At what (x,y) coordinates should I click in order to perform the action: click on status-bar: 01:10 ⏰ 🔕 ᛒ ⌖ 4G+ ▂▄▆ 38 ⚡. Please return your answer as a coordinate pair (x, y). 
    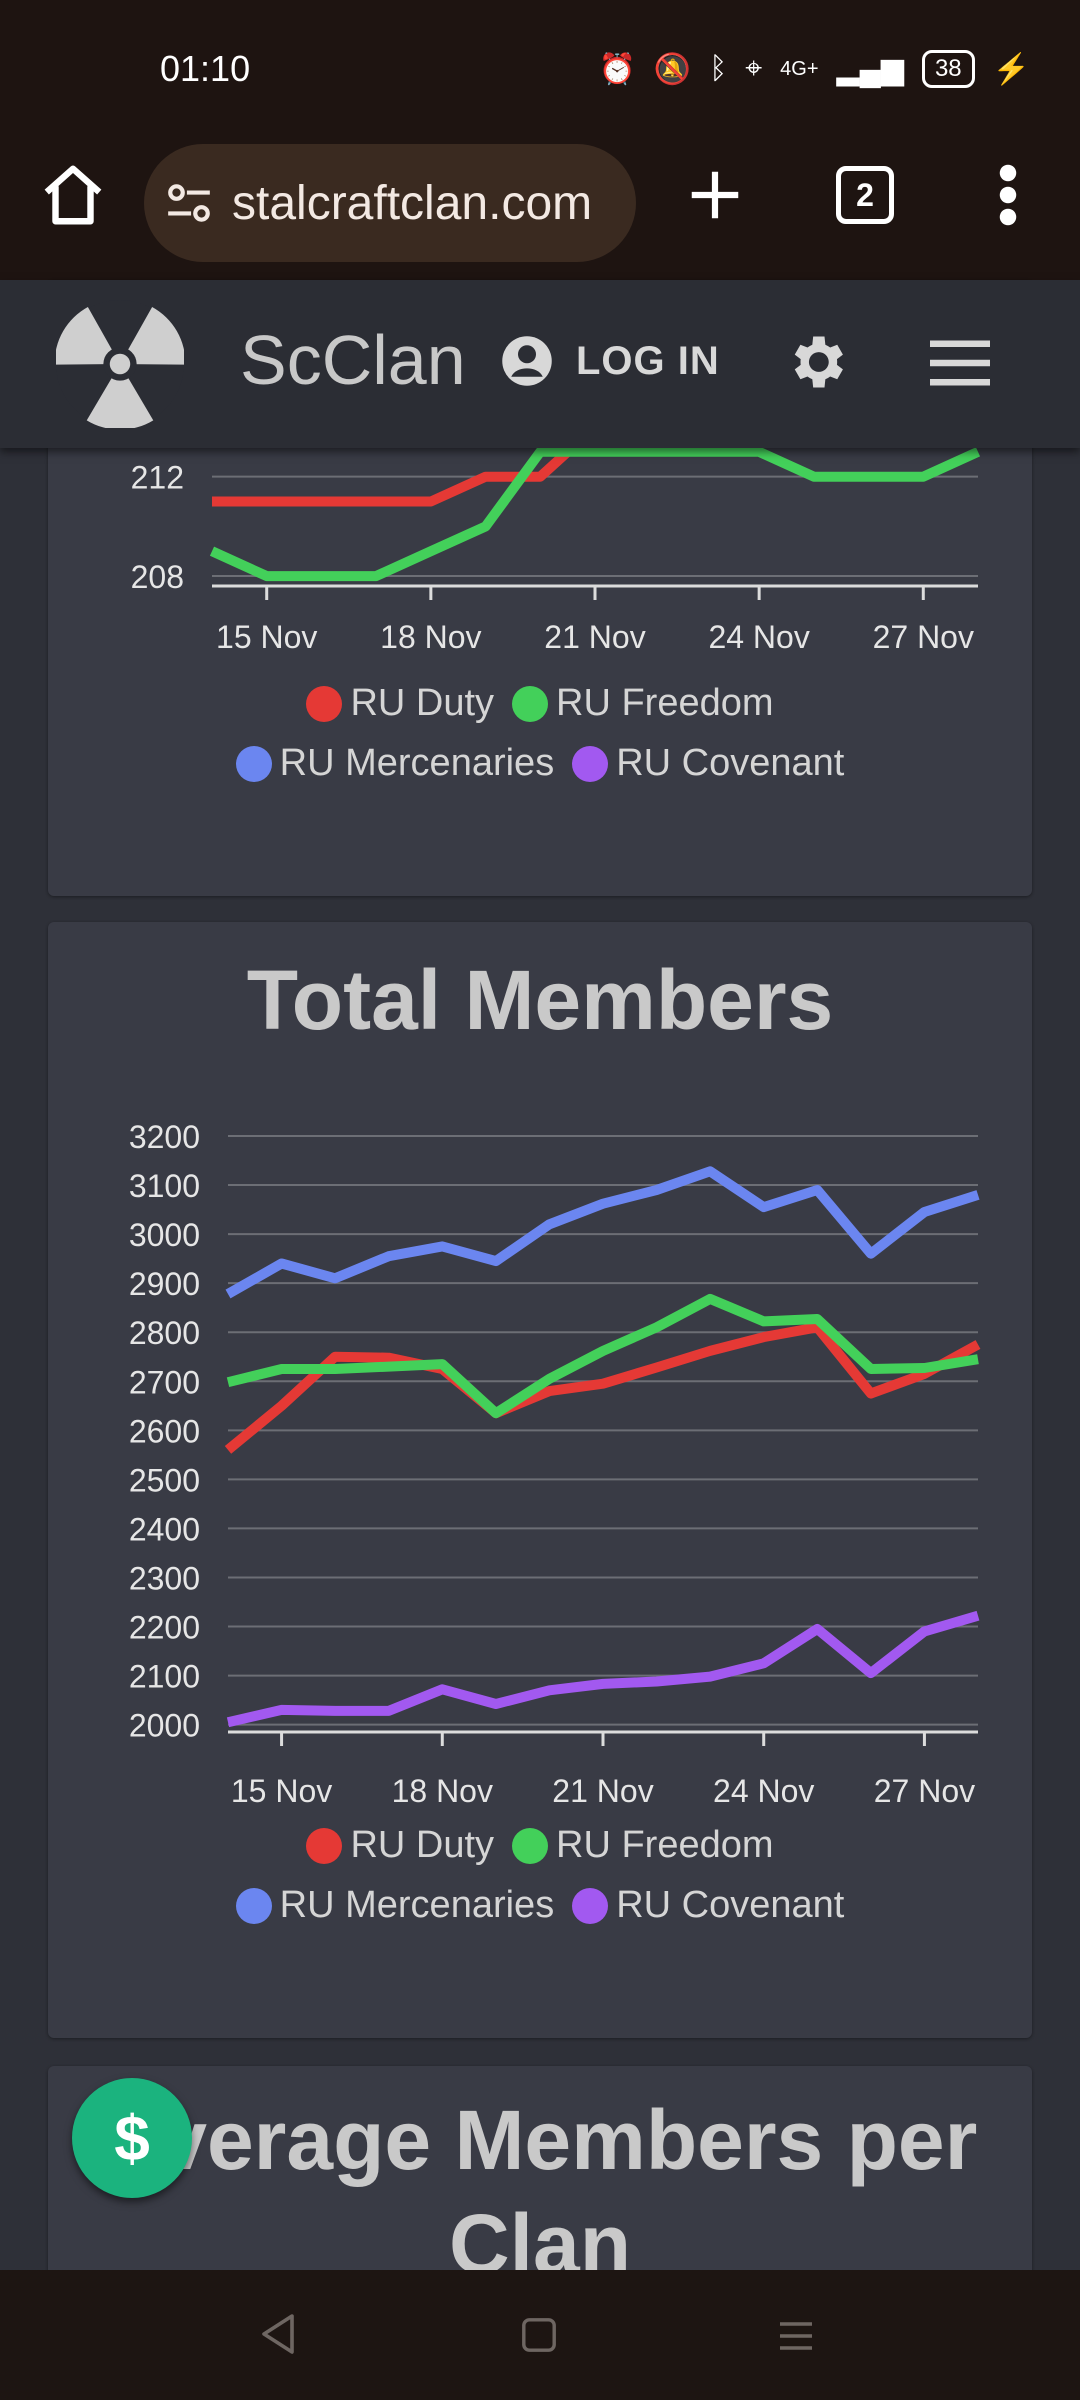
    Looking at the image, I should click on (540, 65).